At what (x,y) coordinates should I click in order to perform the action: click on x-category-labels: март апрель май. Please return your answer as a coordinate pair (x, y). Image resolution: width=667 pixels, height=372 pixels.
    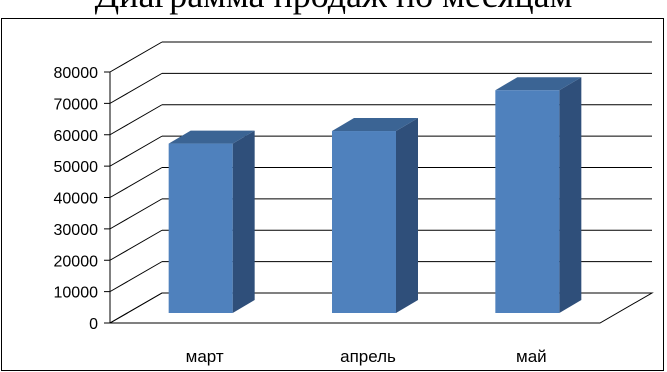
    Looking at the image, I should click on (366, 356).